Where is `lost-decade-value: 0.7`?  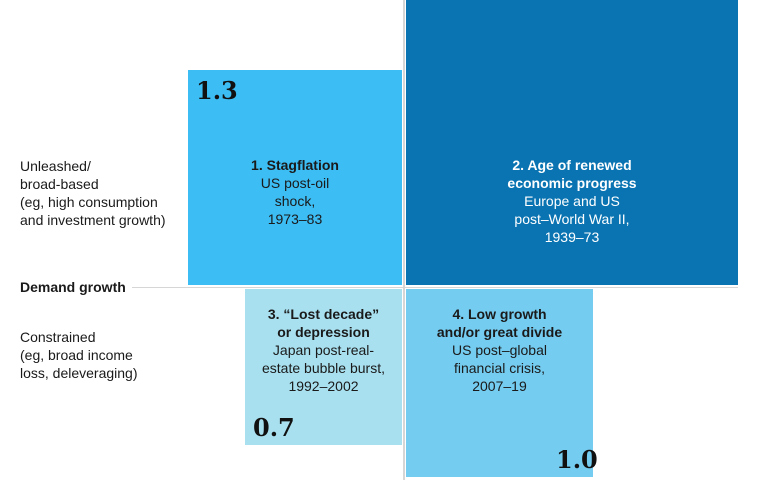 lost-decade-value: 0.7 is located at coordinates (274, 427).